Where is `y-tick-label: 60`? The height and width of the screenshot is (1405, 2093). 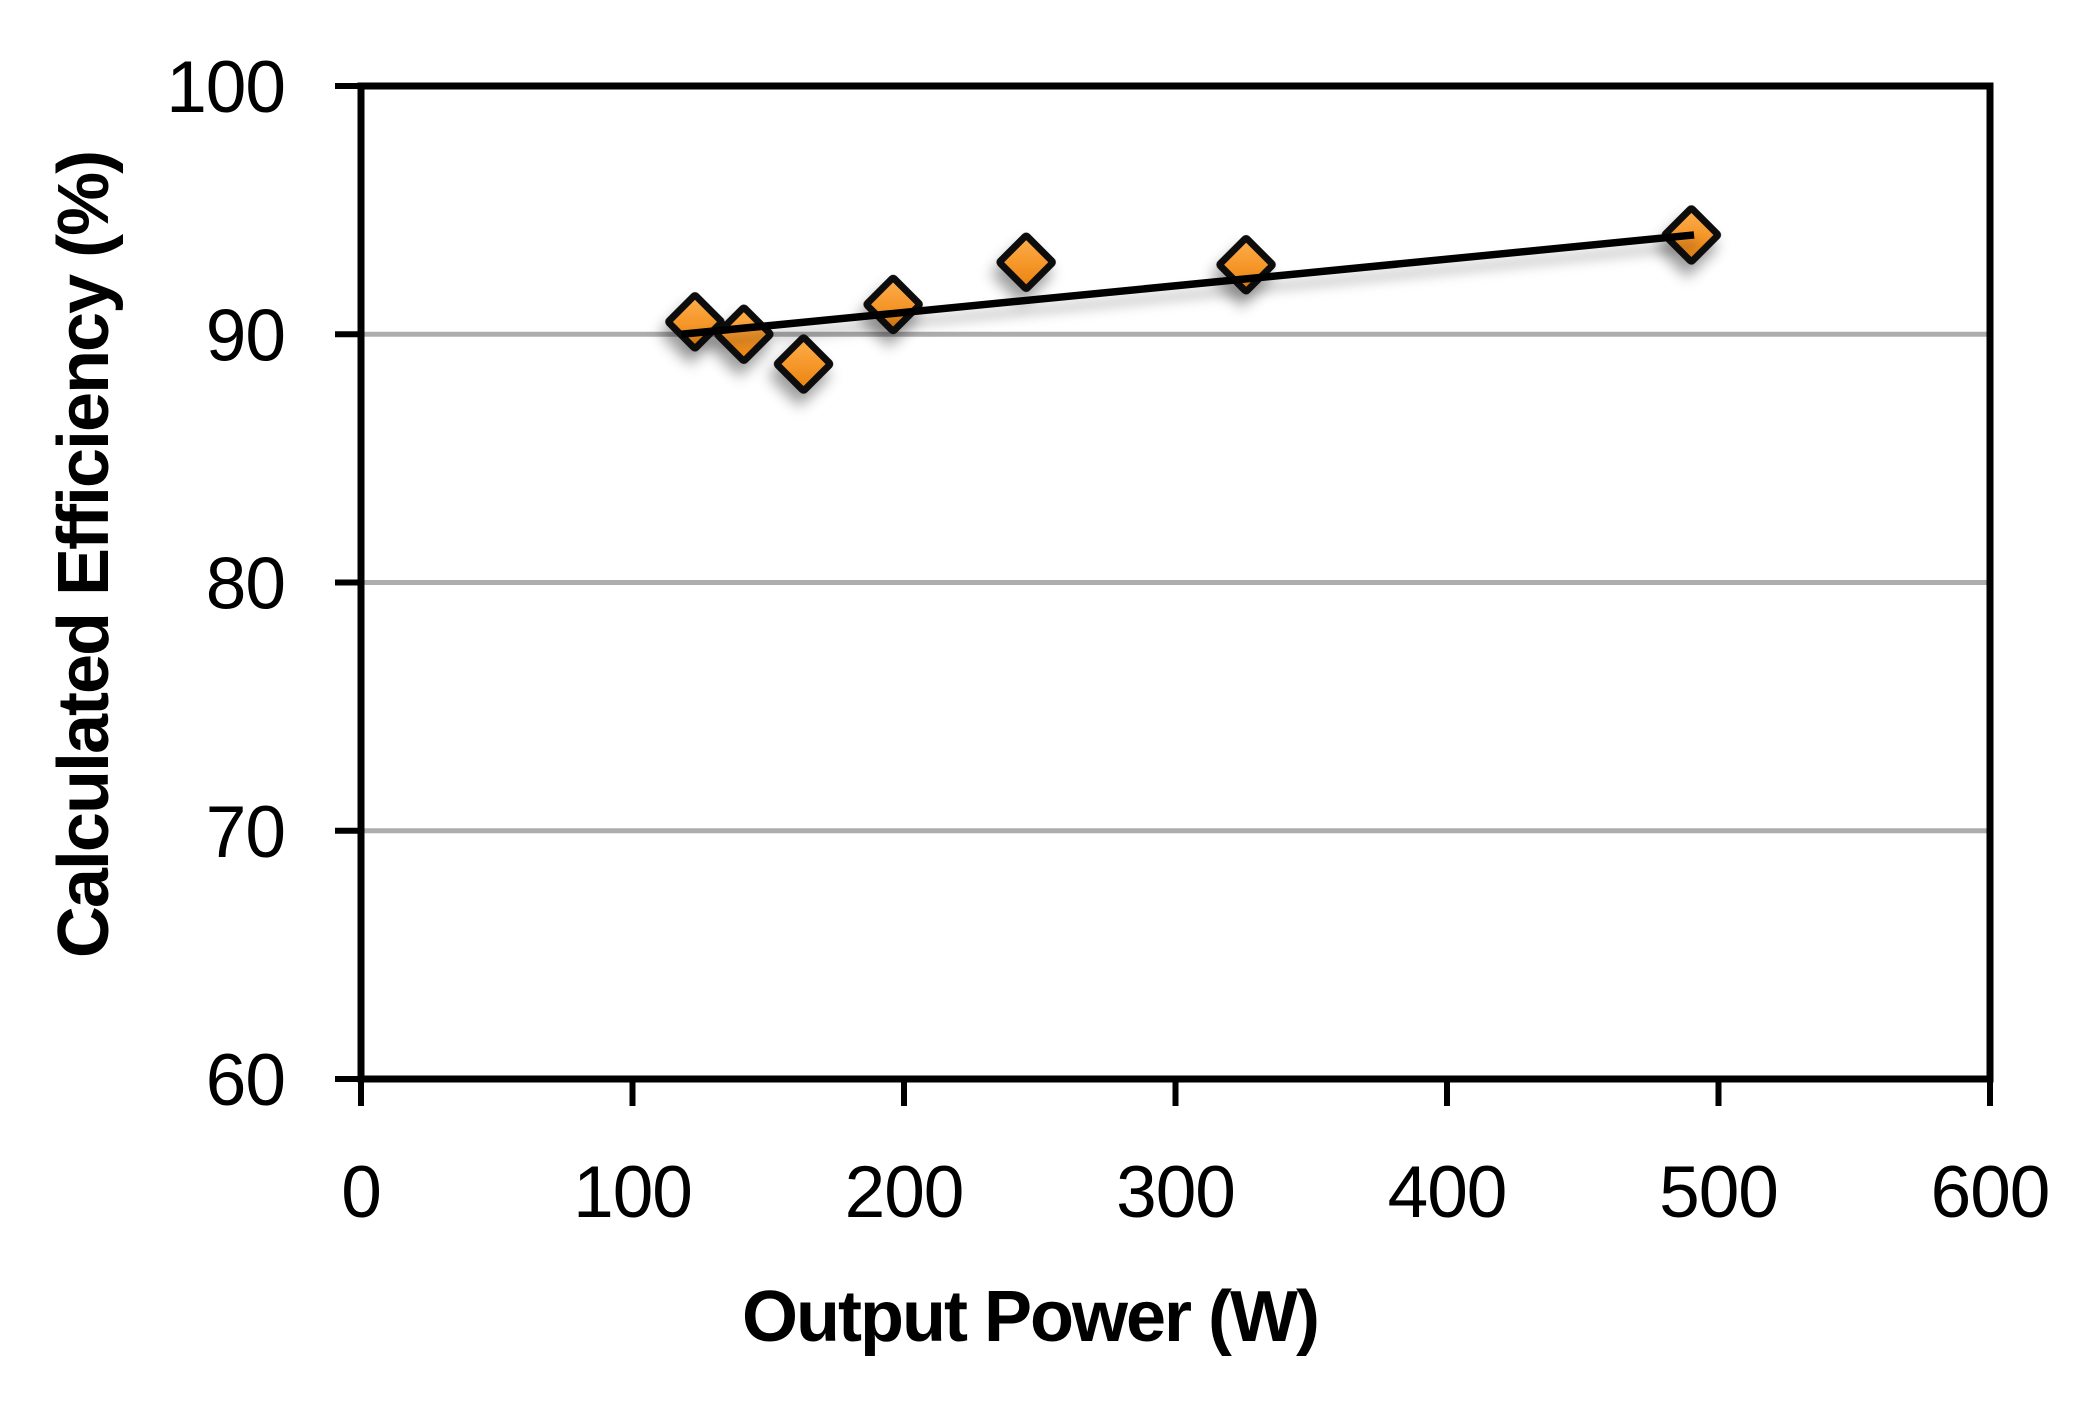 y-tick-label: 60 is located at coordinates (245, 1080).